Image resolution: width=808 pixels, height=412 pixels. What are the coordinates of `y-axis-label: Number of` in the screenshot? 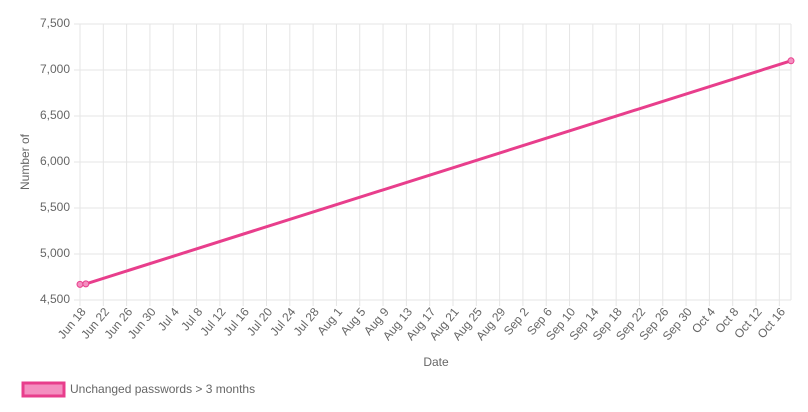 It's located at (25, 161).